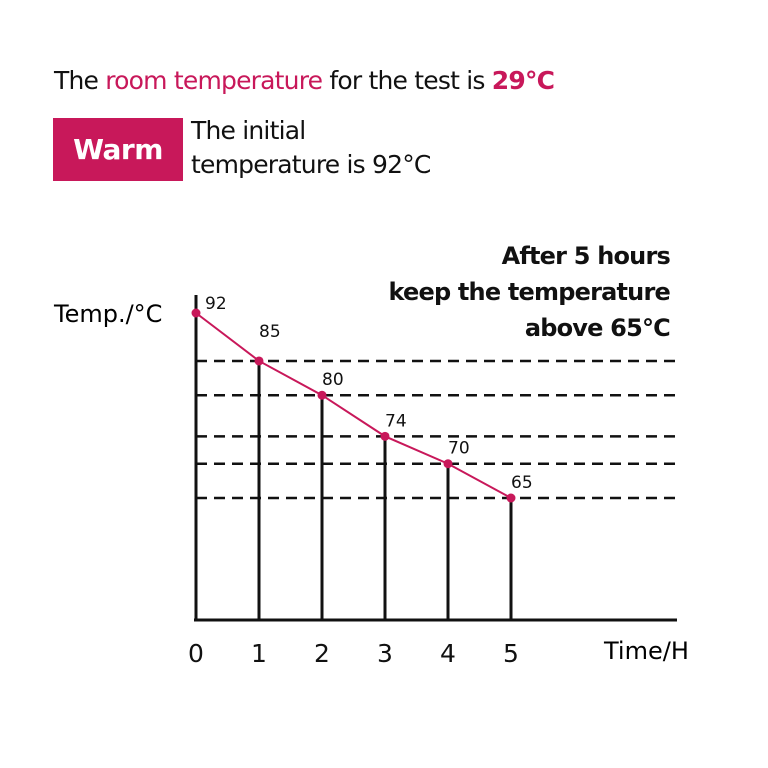  Describe the element at coordinates (80, 80) in the screenshot. I see `headline-prefix: The` at that location.